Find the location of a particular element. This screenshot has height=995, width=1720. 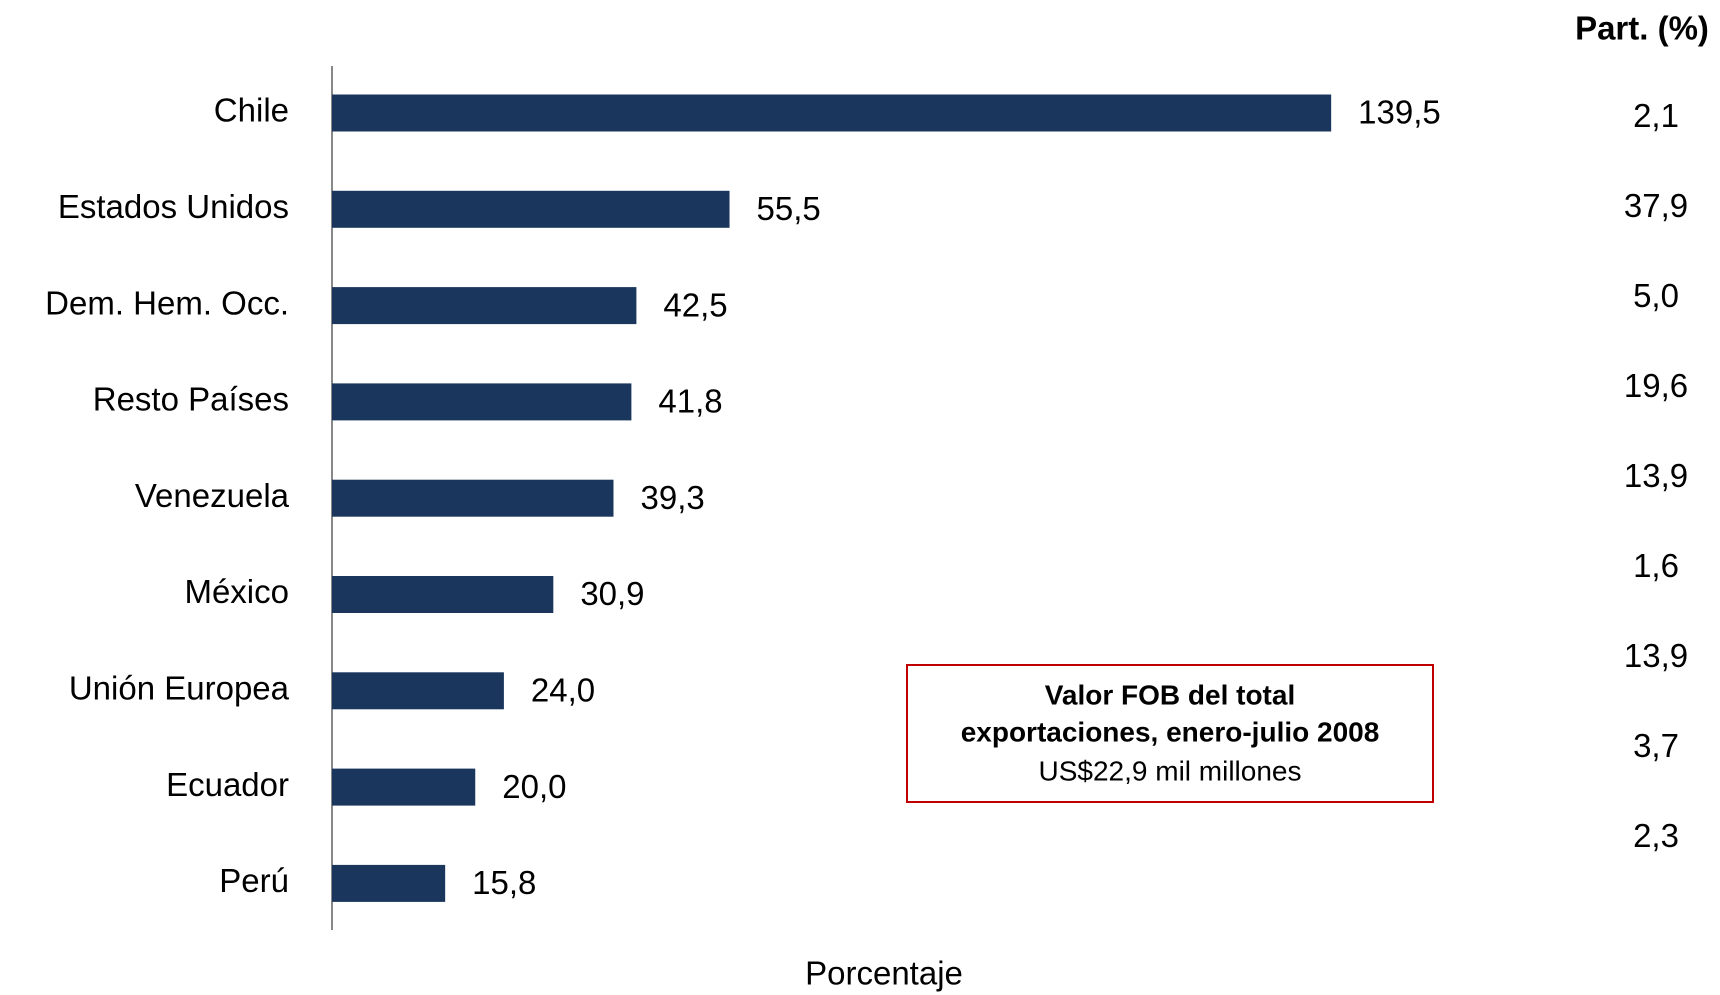

y-tick-label: Ecuador is located at coordinates (227, 784).